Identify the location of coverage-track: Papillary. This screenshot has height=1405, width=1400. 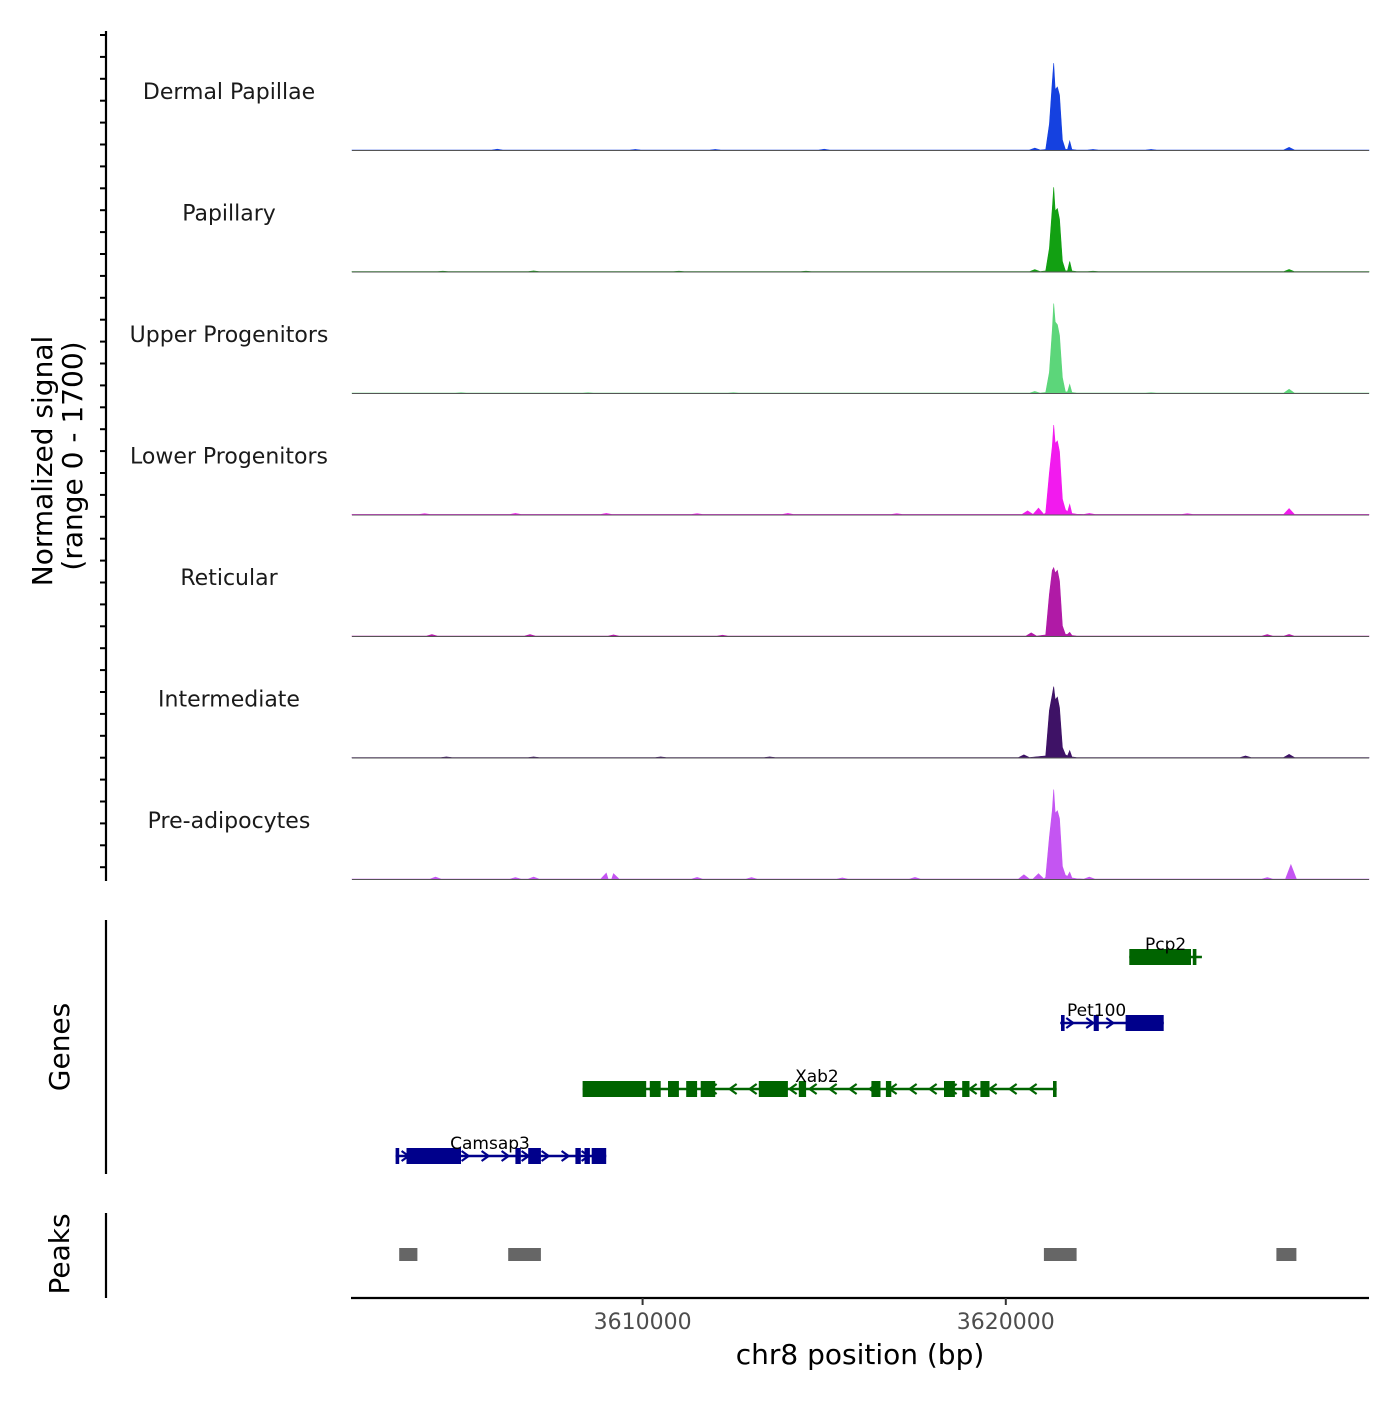
(776, 230).